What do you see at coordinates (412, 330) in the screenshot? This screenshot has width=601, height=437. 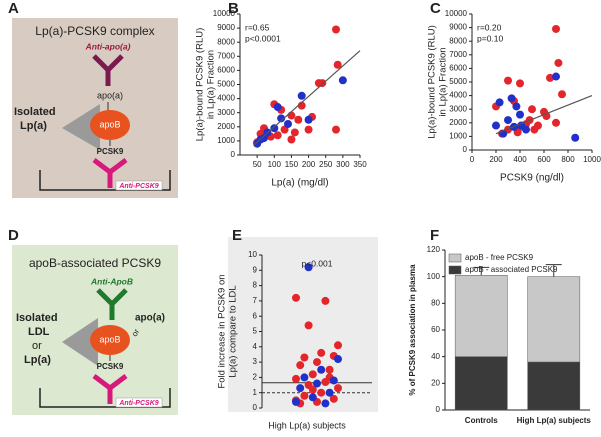 I see `y-axis-label: % of PCSK9 association in plasma` at bounding box center [412, 330].